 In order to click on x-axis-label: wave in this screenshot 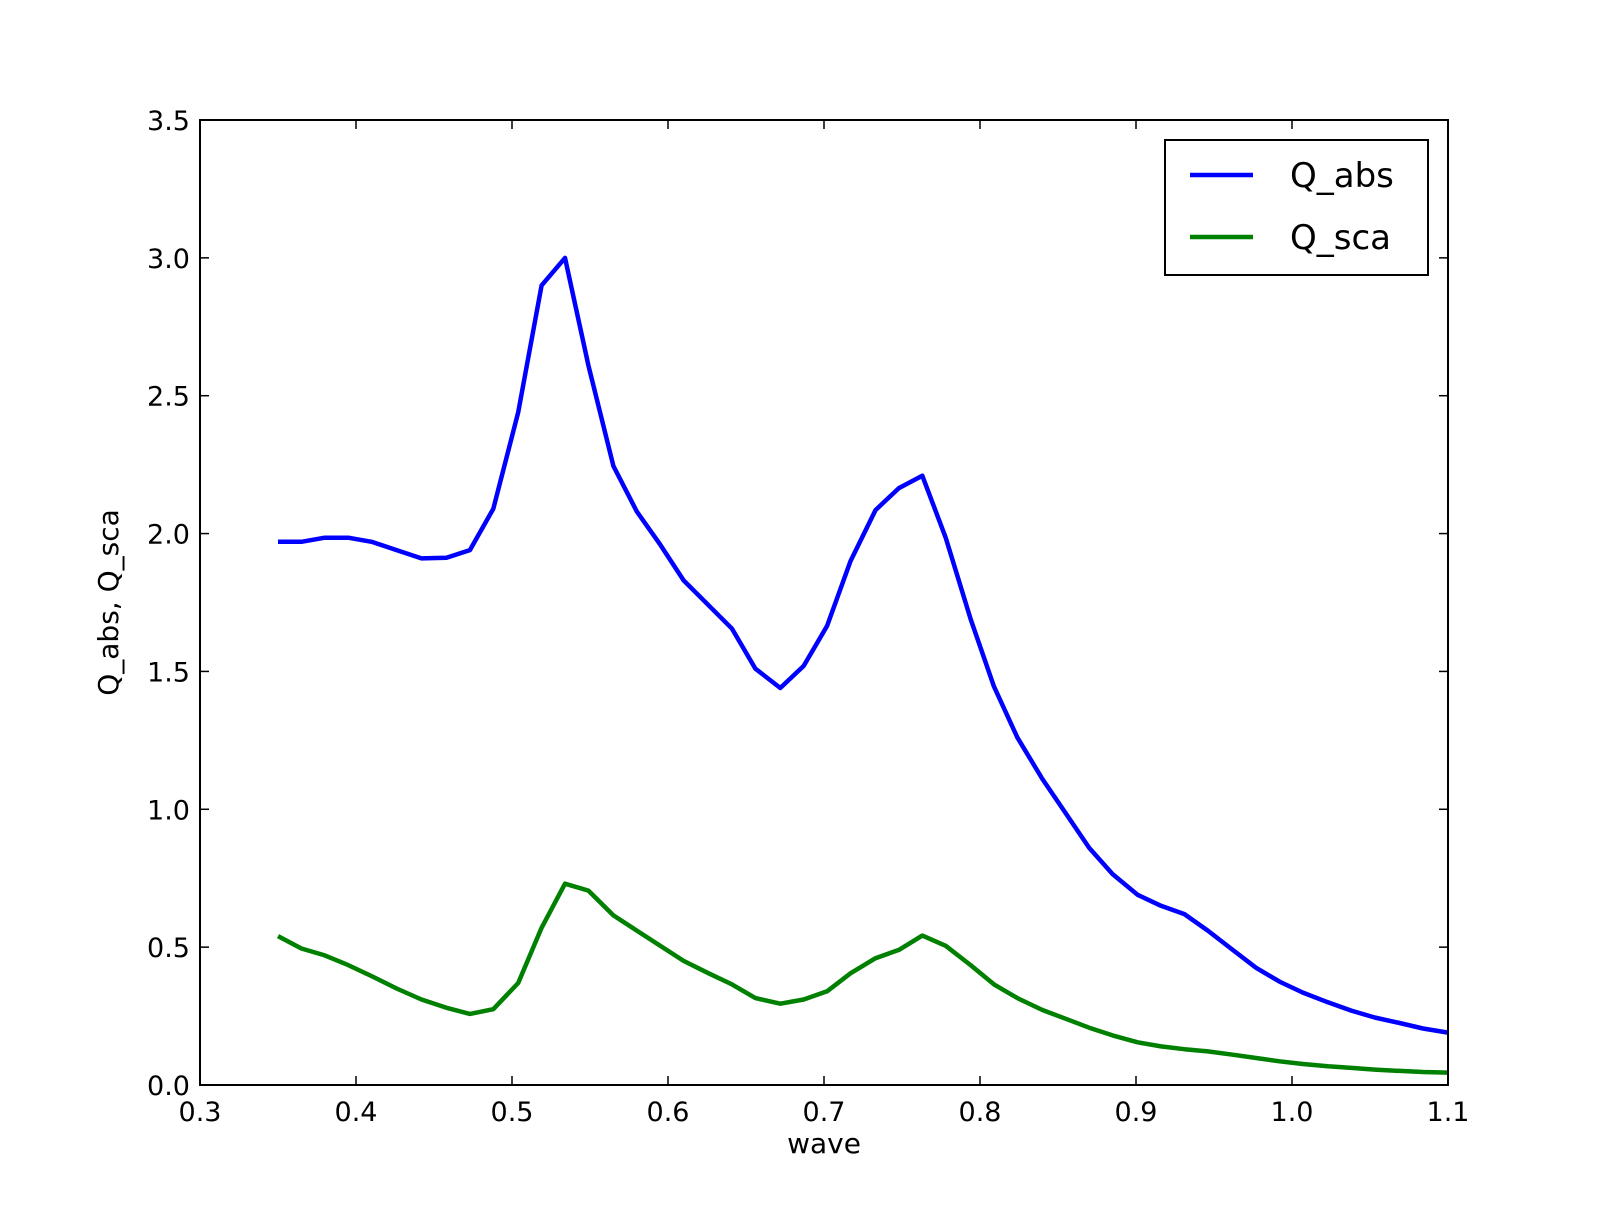, I will do `click(824, 1143)`.